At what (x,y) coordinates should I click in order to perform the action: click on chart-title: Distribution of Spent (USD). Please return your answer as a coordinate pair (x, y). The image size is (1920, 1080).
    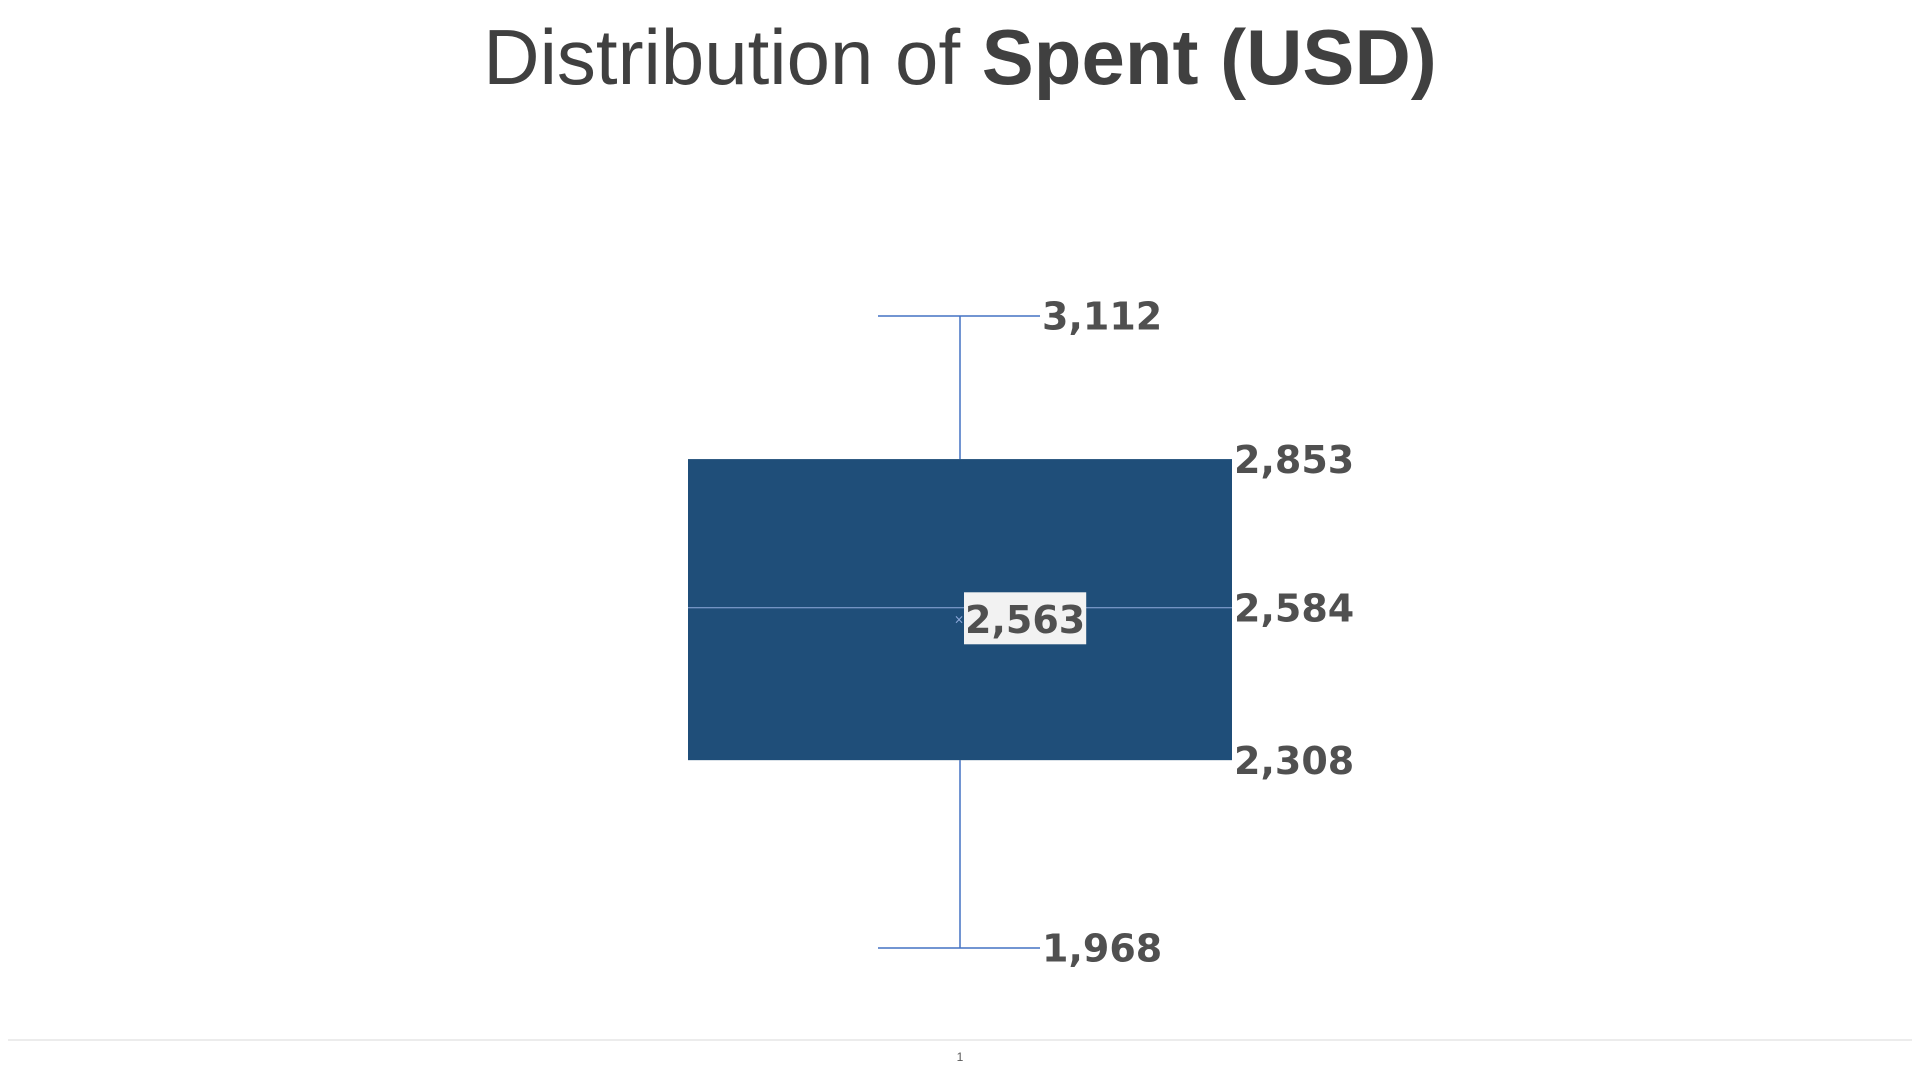
    Looking at the image, I should click on (960, 57).